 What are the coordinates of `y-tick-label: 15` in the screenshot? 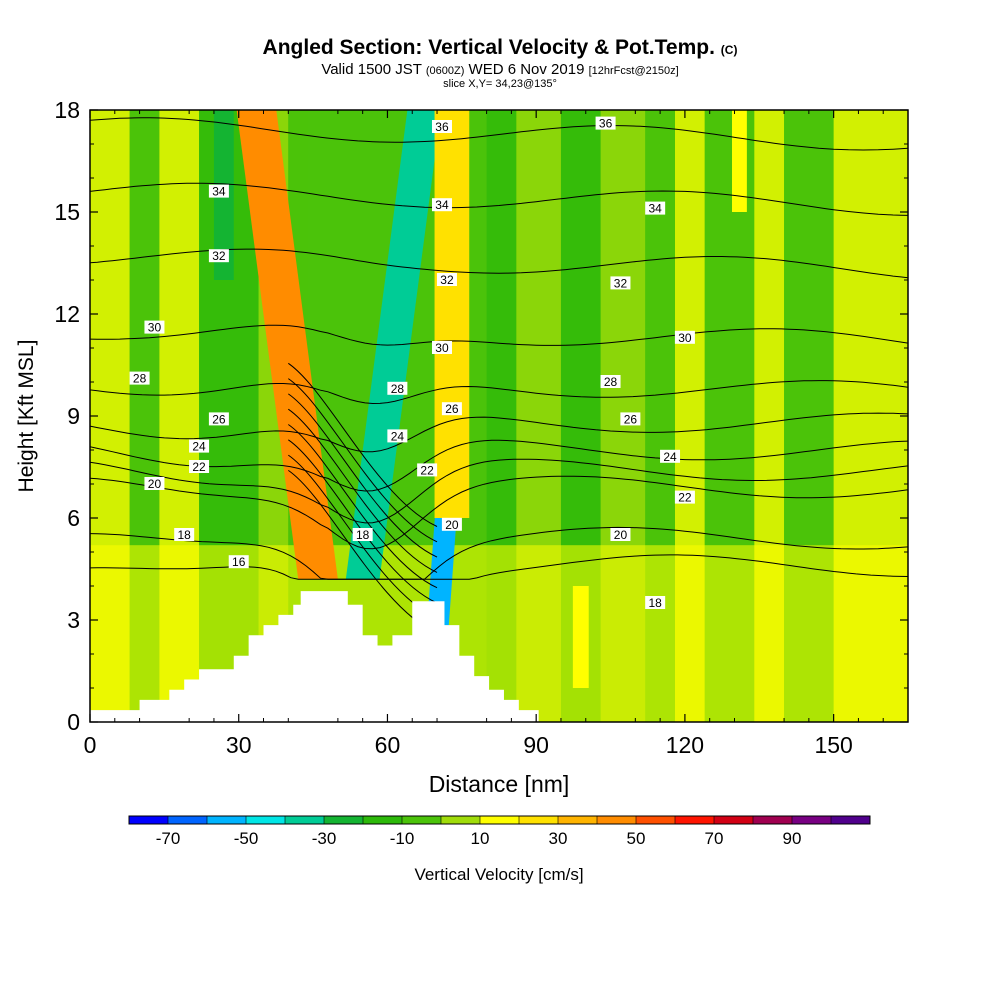 It's located at (67, 212).